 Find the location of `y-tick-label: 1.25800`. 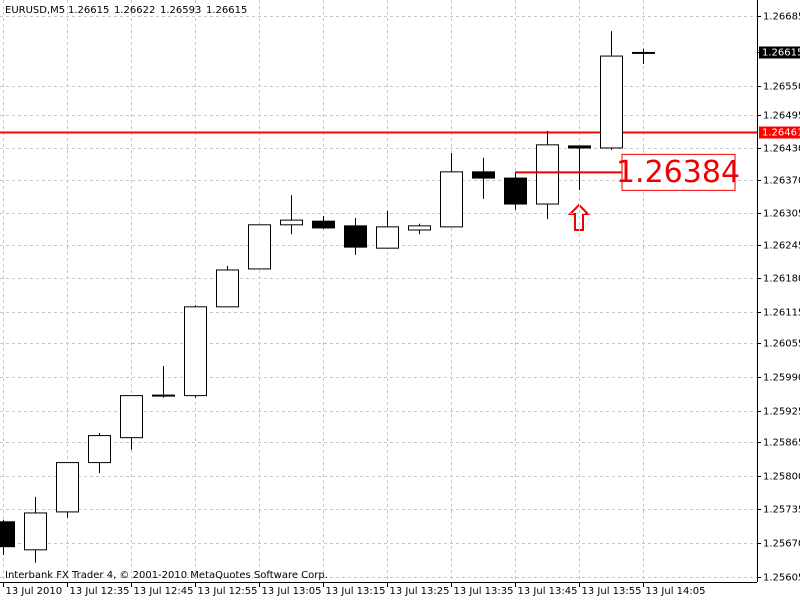

y-tick-label: 1.25800 is located at coordinates (781, 477).